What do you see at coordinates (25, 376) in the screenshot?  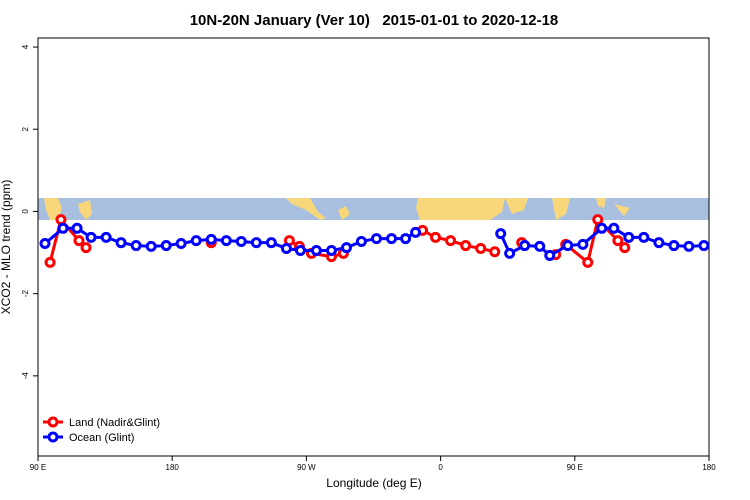 I see `y-tick-label: -4` at bounding box center [25, 376].